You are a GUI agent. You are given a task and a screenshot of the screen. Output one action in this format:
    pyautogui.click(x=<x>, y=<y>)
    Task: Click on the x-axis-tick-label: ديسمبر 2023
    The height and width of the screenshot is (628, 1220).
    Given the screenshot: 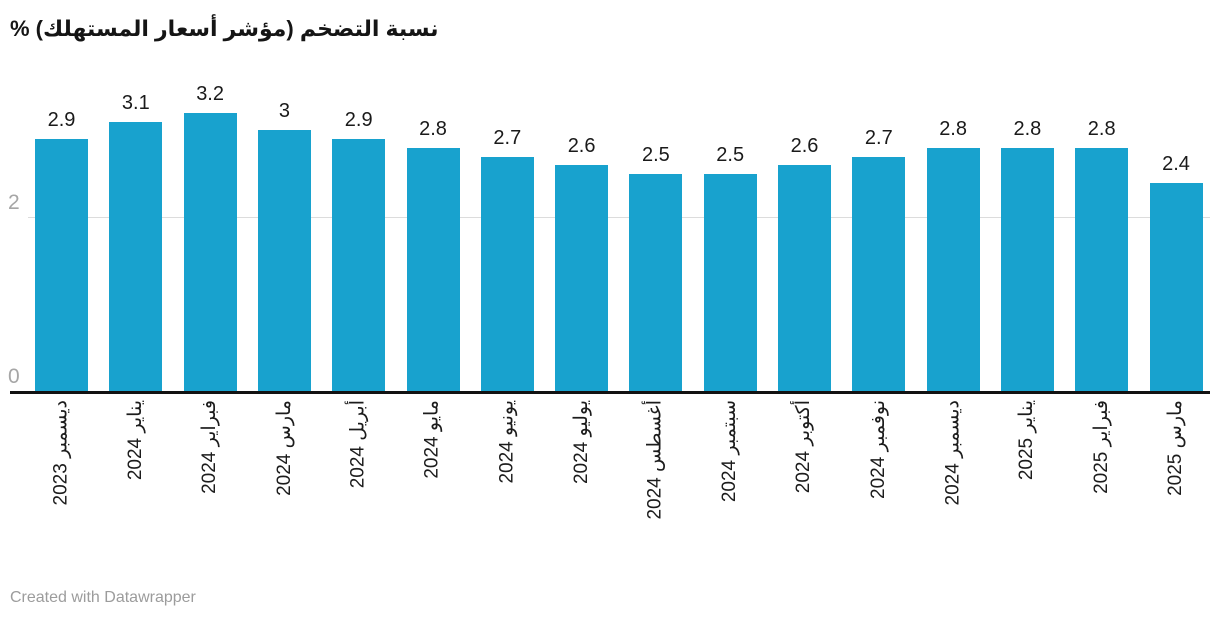 What is the action you would take?
    pyautogui.click(x=61, y=453)
    